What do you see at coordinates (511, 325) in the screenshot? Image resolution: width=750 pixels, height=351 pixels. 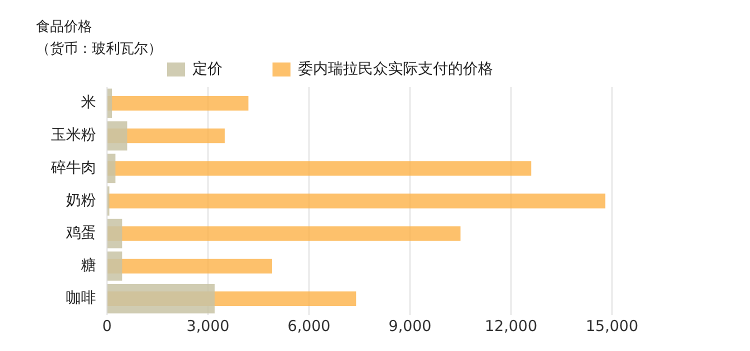 I see `x-tick-label: 12,000` at bounding box center [511, 325].